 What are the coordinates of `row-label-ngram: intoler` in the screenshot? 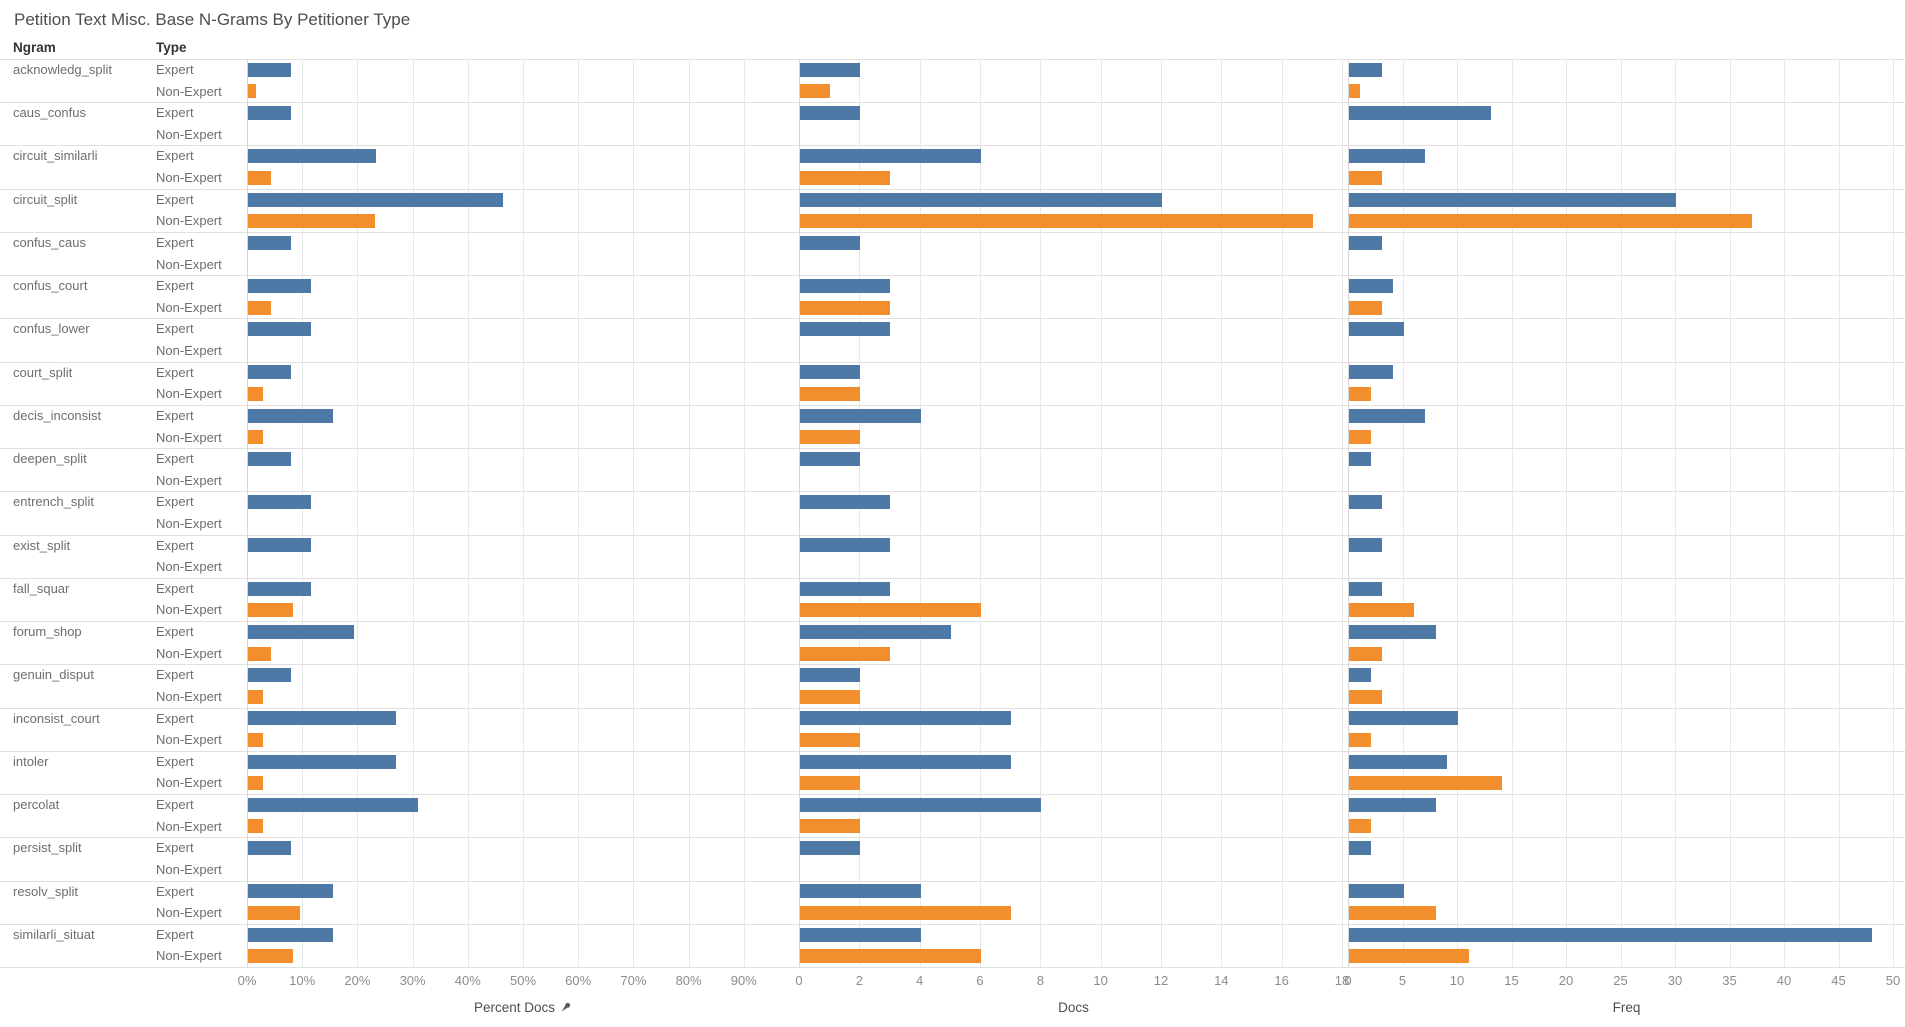 It's located at (31, 761).